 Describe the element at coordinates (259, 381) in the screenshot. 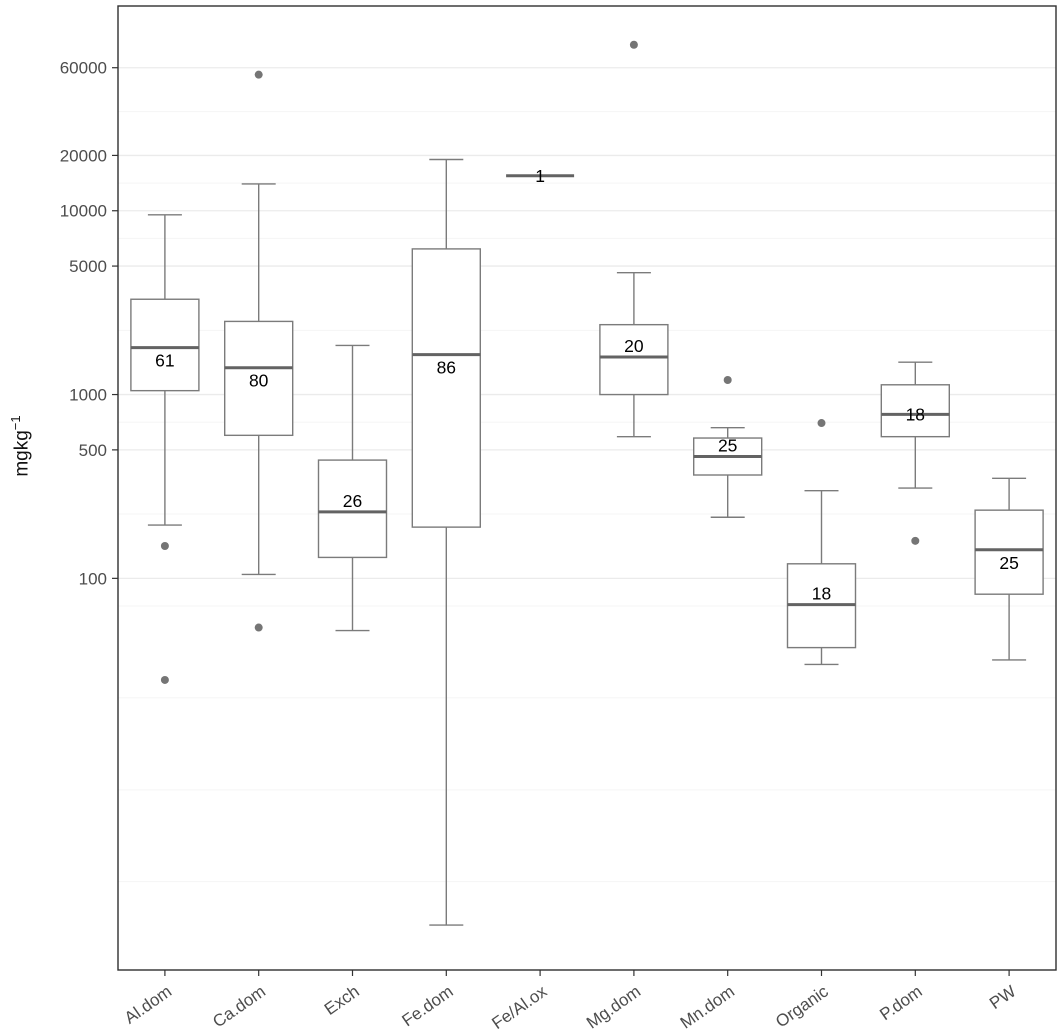

I see `box-count-label: 80` at that location.